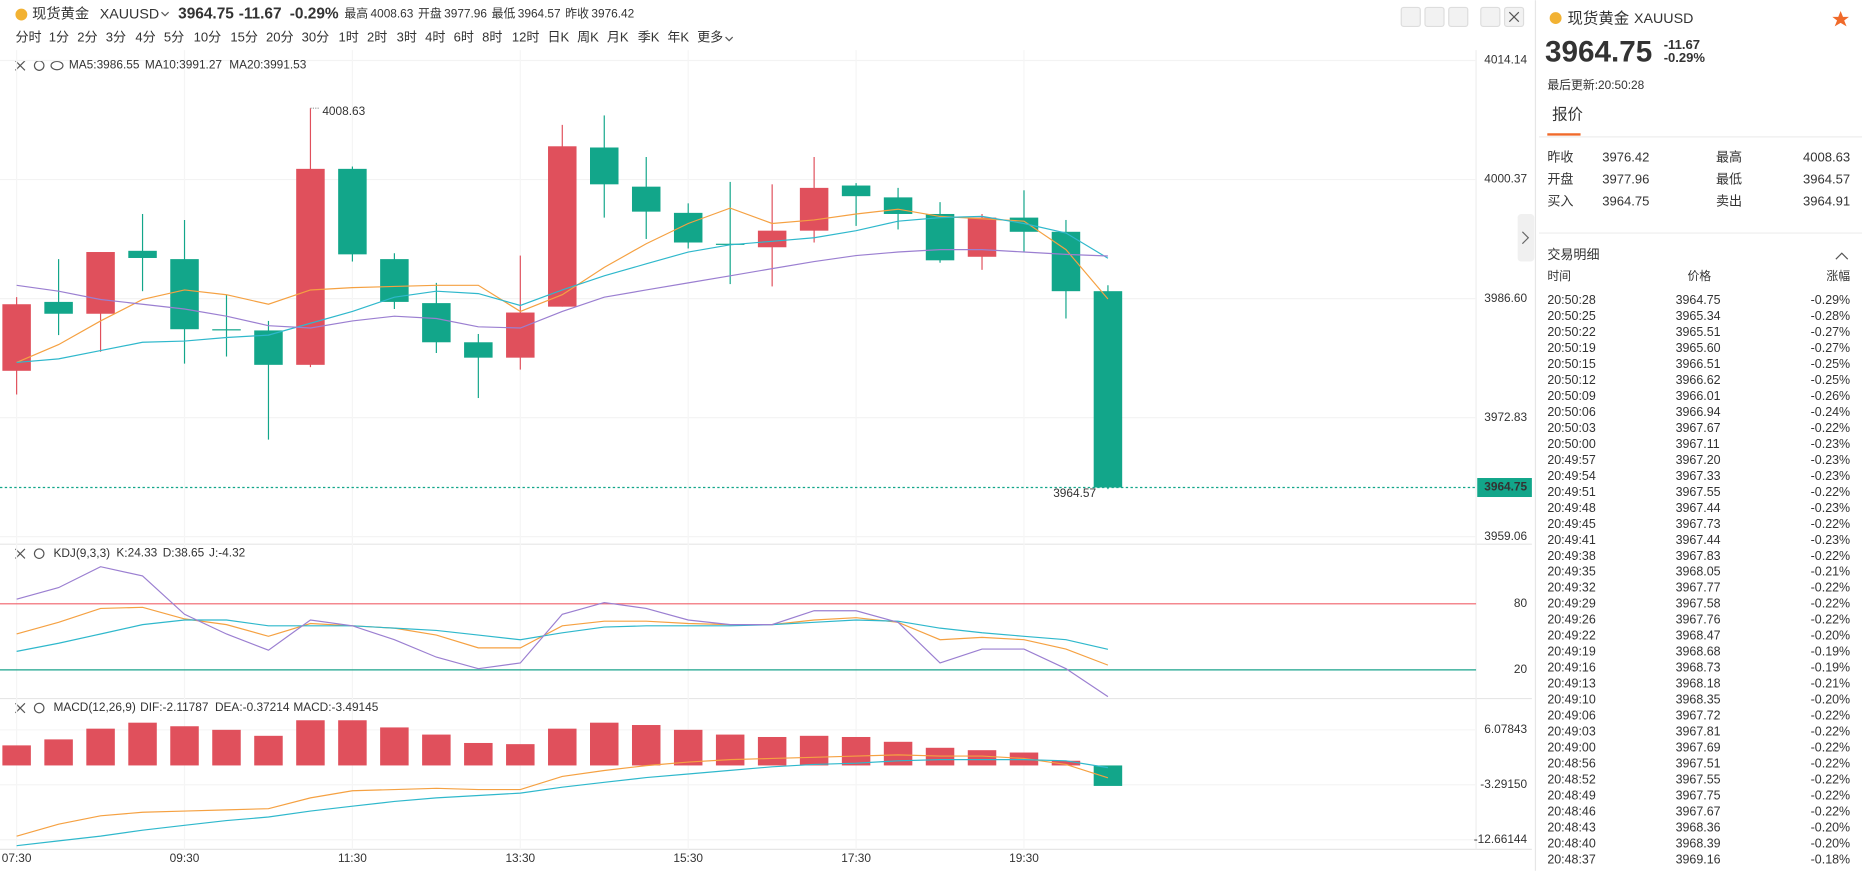  What do you see at coordinates (407, 37) in the screenshot?
I see `timeframe-tab: 3时` at bounding box center [407, 37].